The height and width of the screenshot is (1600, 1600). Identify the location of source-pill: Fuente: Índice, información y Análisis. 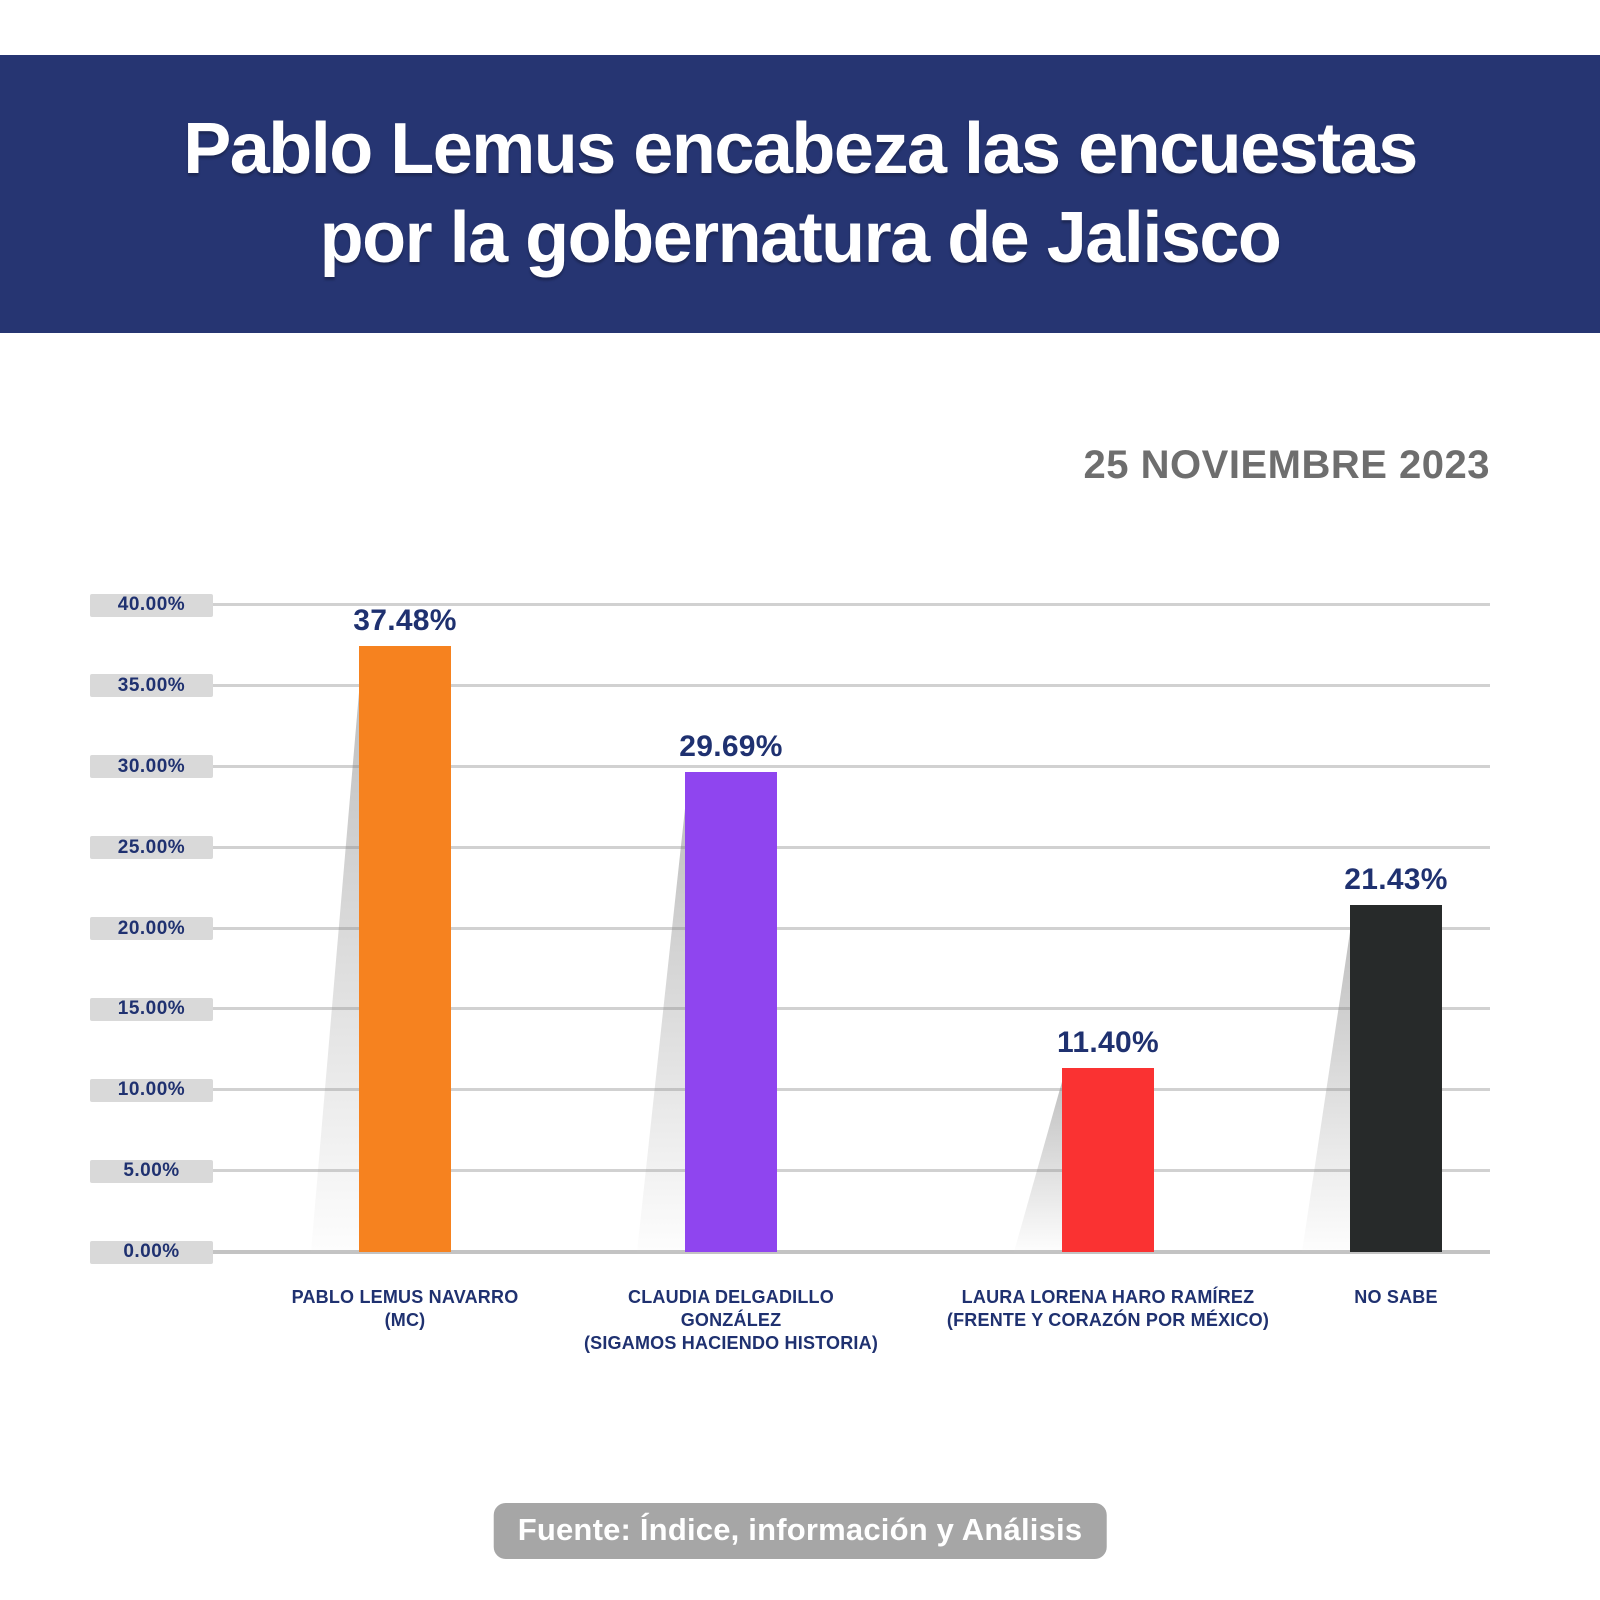
(800, 1531).